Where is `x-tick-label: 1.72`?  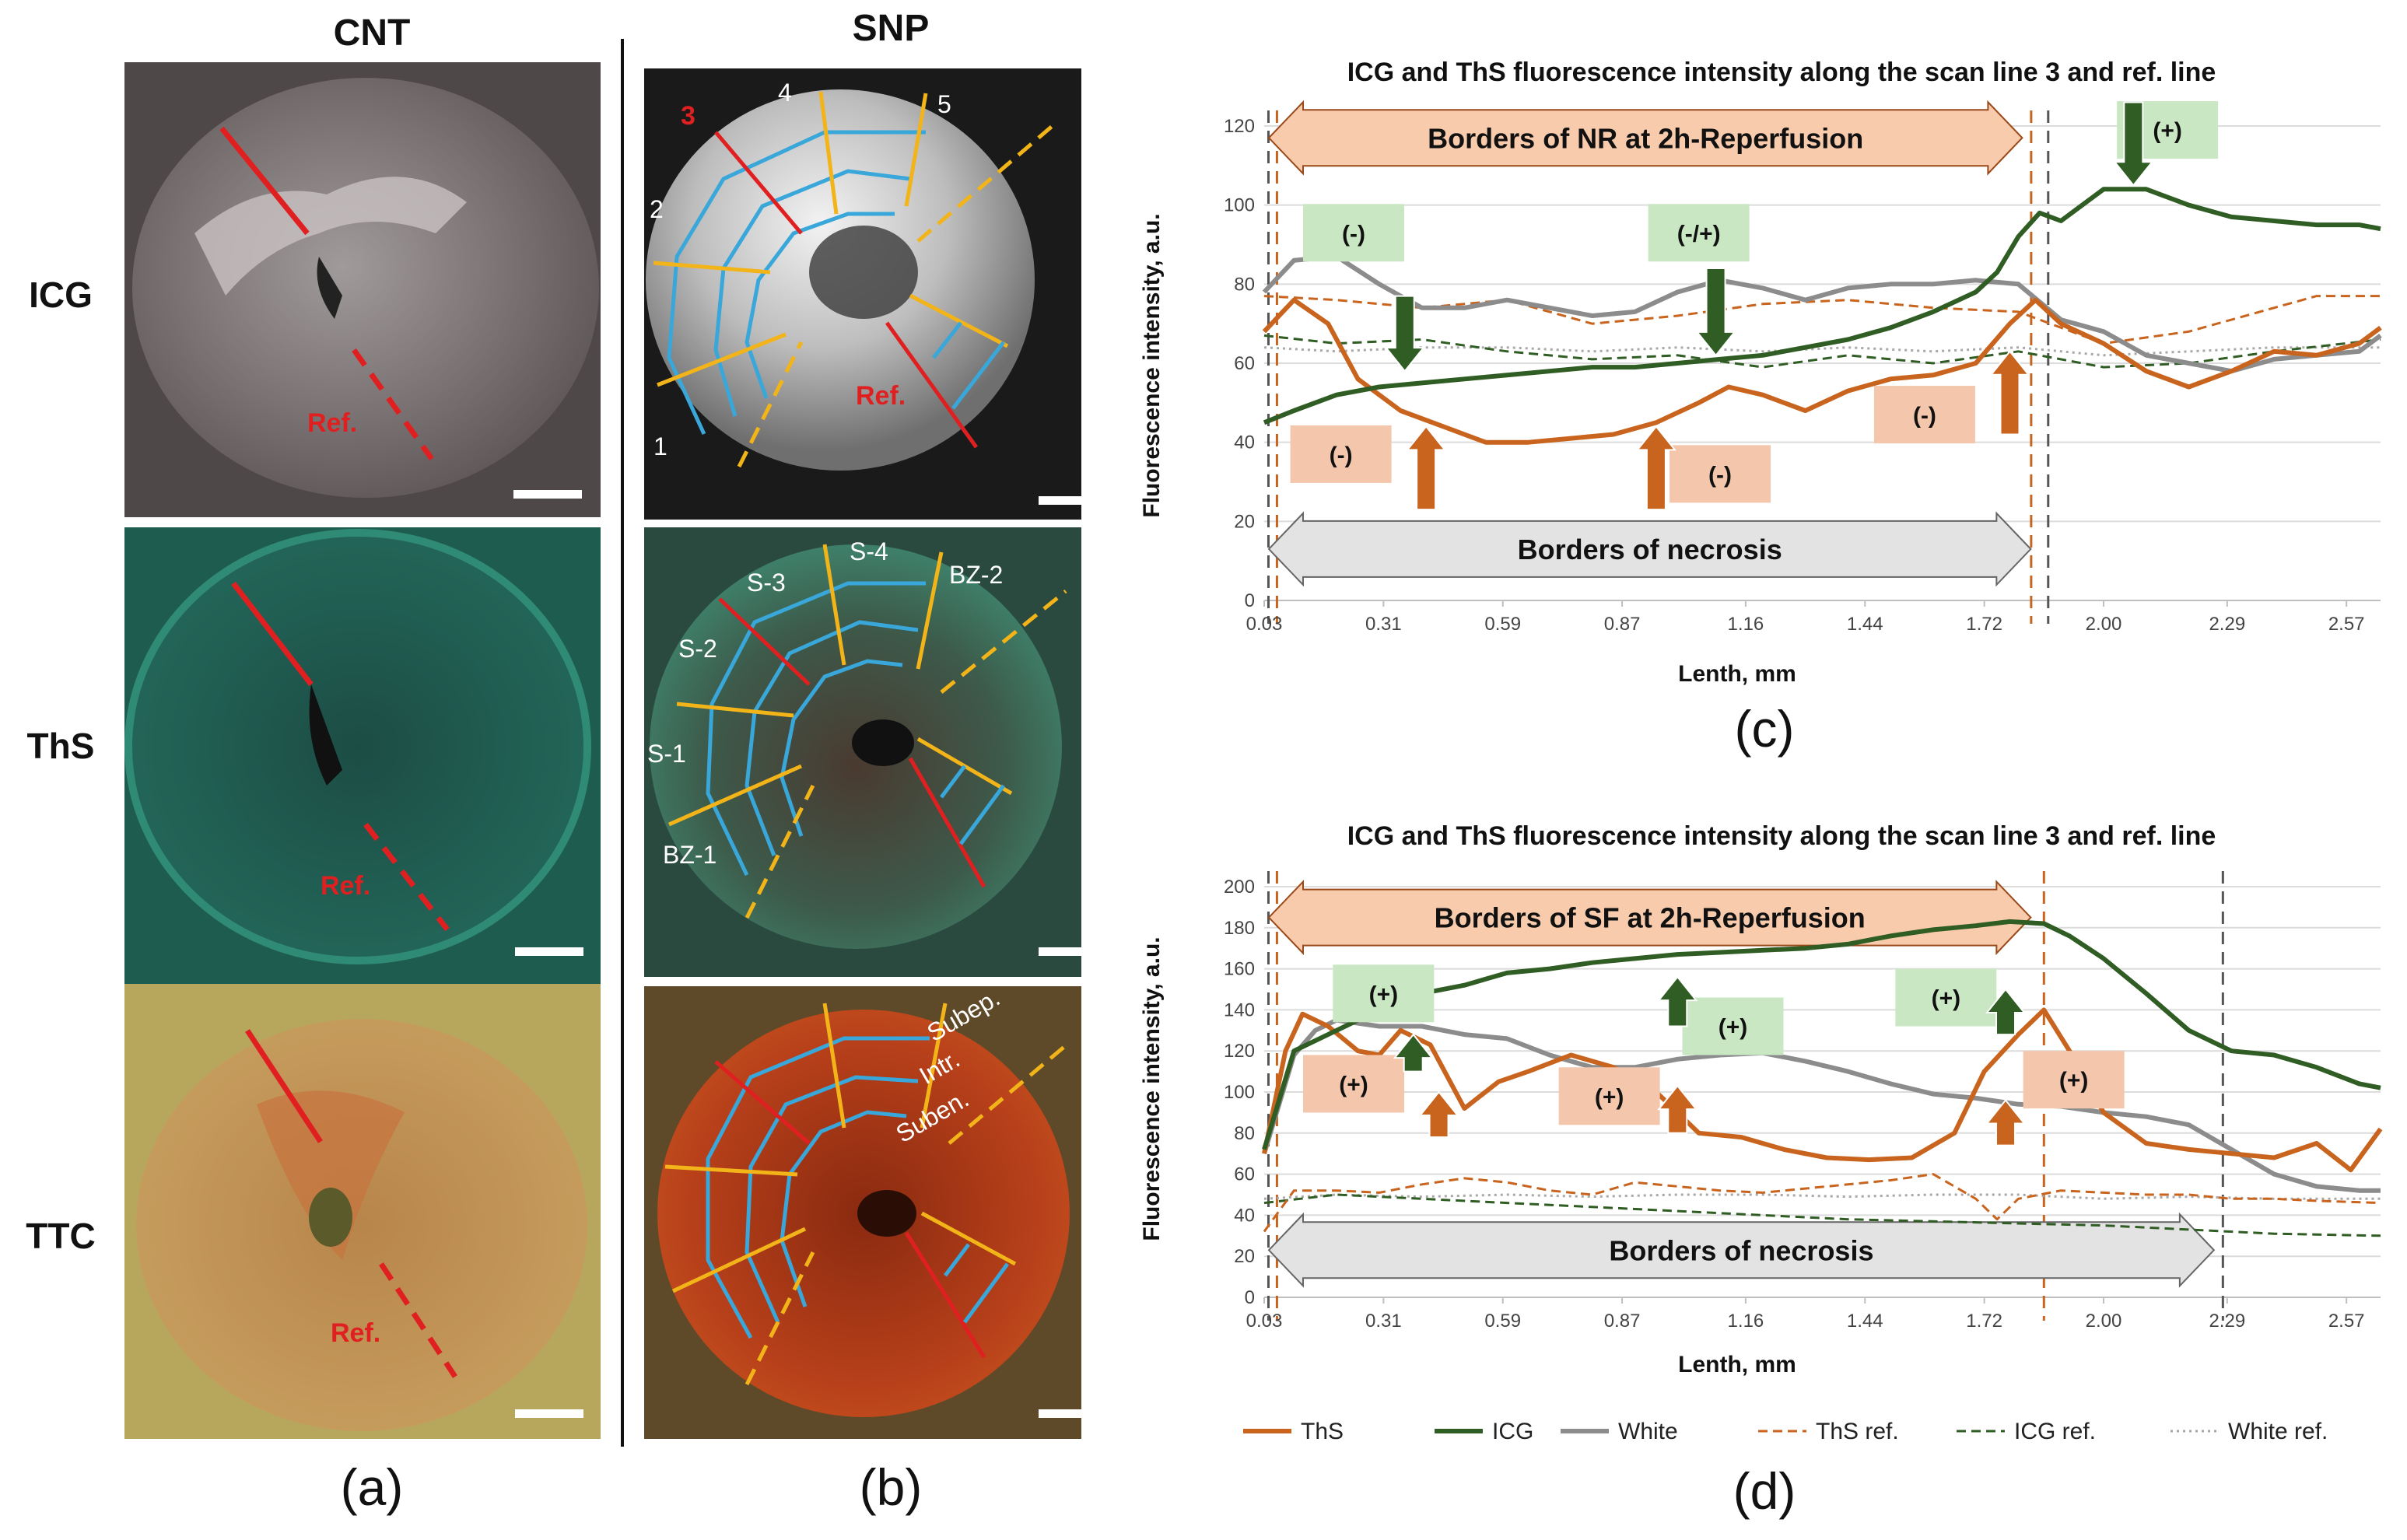 x-tick-label: 1.72 is located at coordinates (1984, 1321).